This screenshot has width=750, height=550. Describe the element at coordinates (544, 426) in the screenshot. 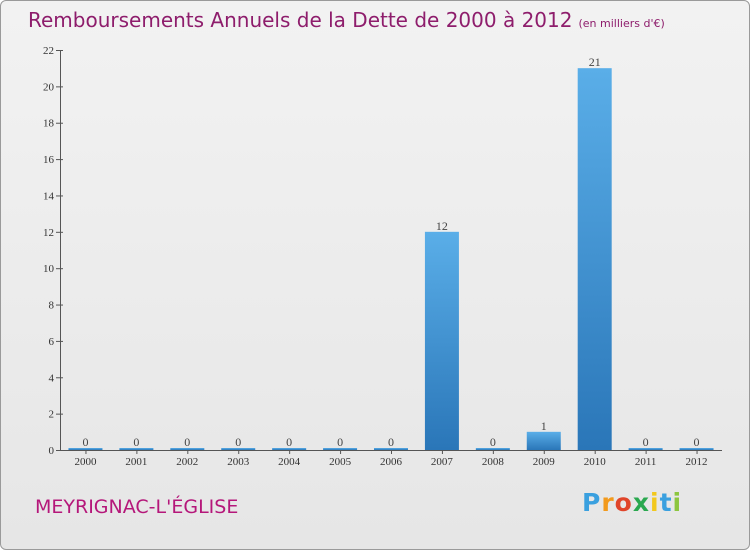

I see `value-label: 1` at that location.